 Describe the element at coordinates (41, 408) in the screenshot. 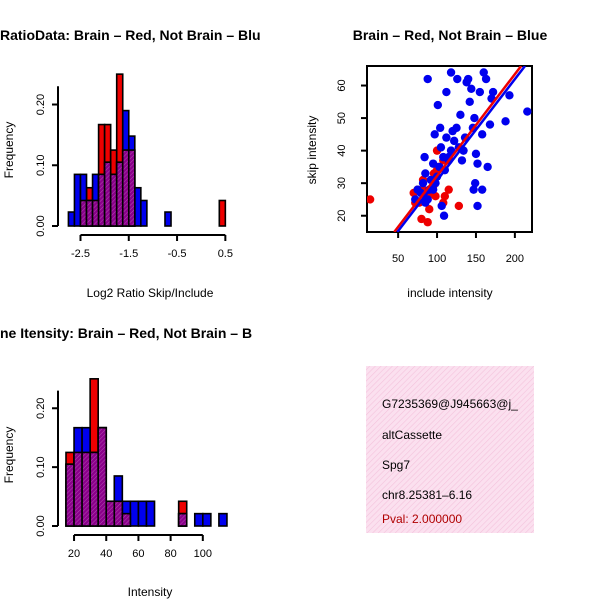

I see `intensity-histogram-y-tick-label-2: 0.20` at that location.